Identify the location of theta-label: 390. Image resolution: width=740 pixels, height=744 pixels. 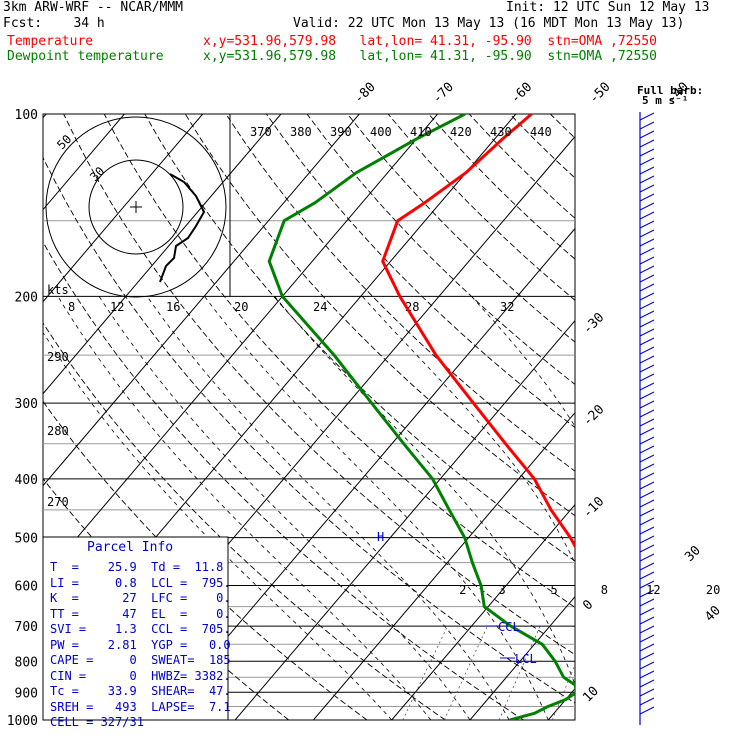
(341, 132).